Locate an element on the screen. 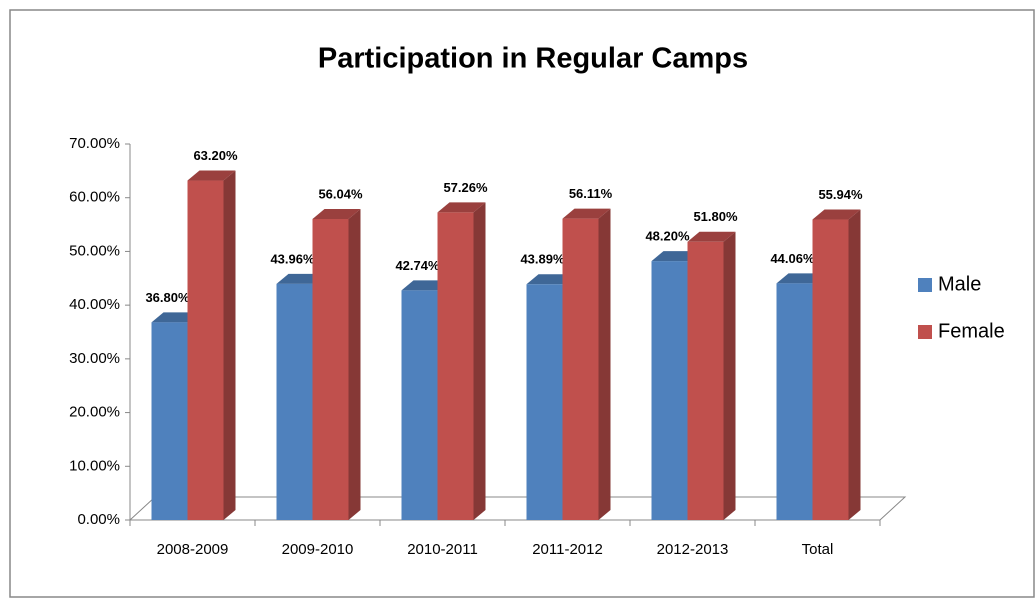 The height and width of the screenshot is (599, 1036). y-tick-label: 50.00% is located at coordinates (94, 250).